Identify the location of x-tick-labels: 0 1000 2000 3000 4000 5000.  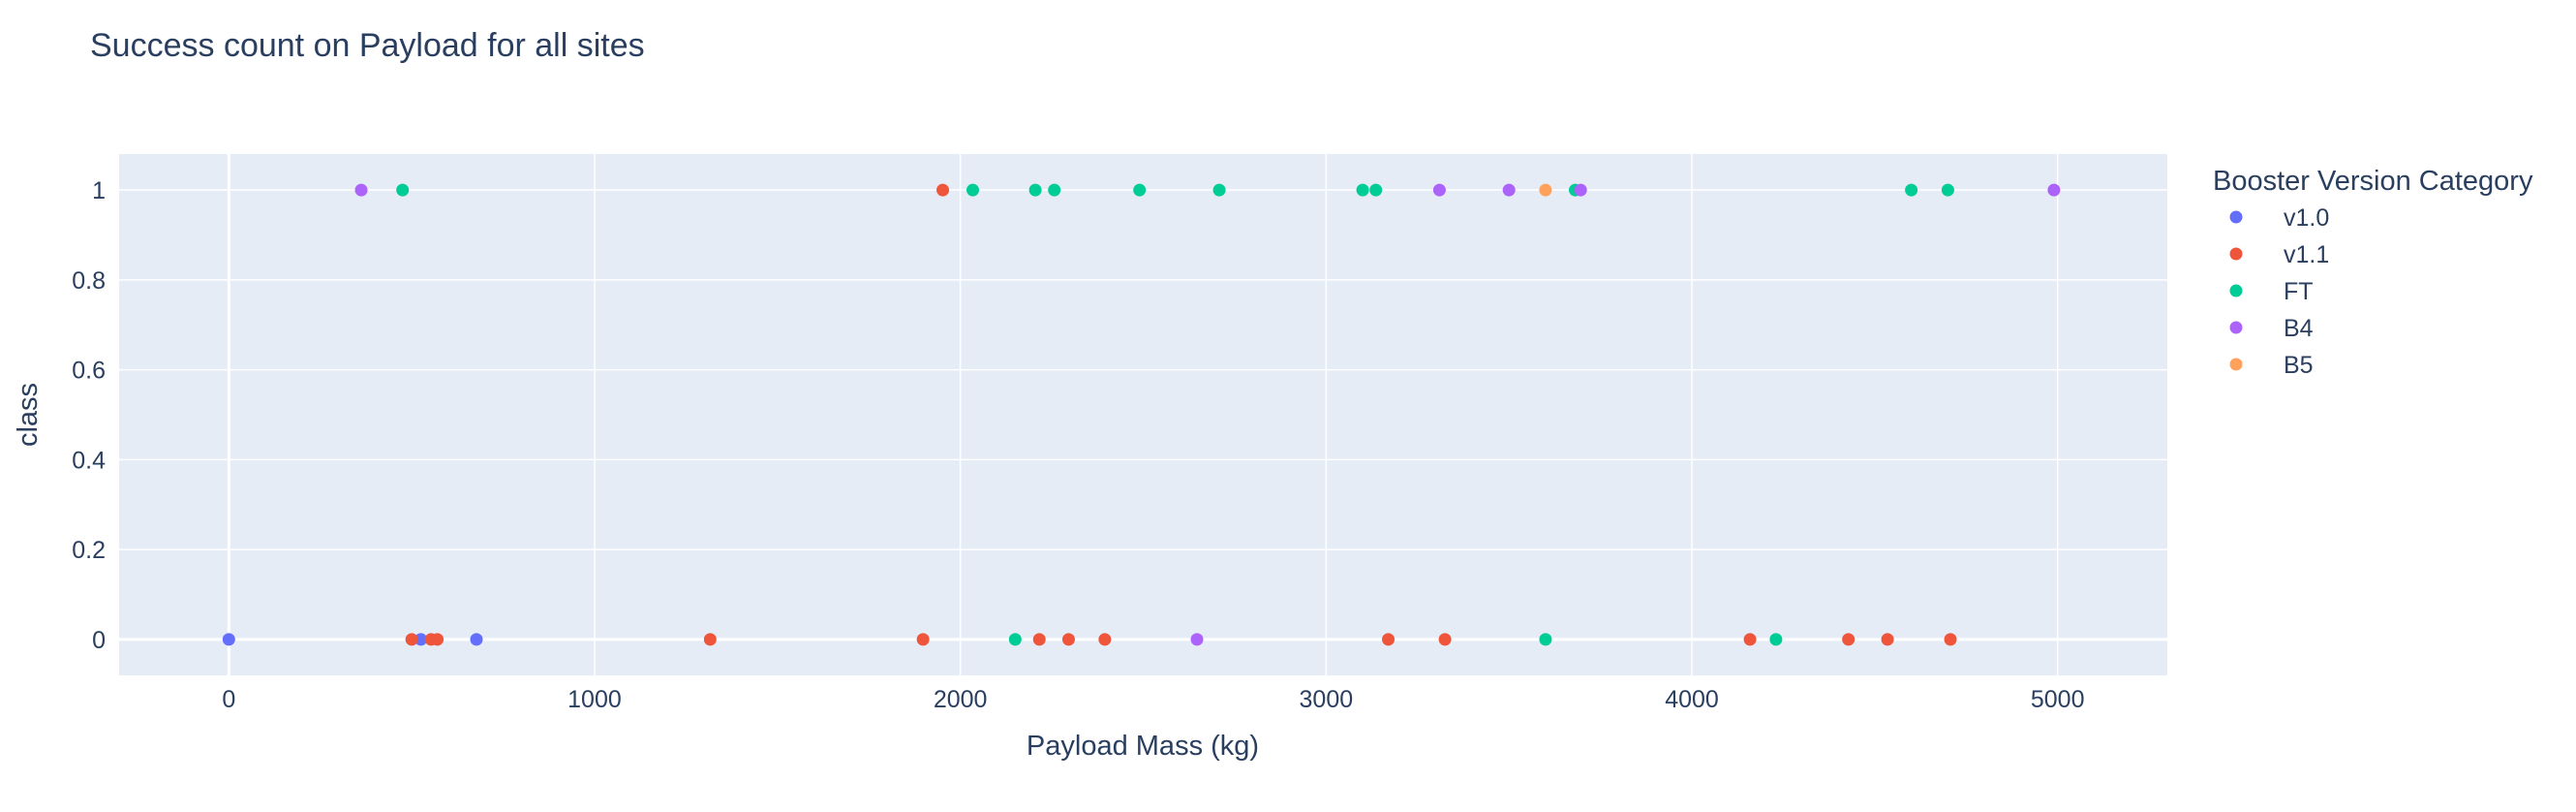
(1153, 699).